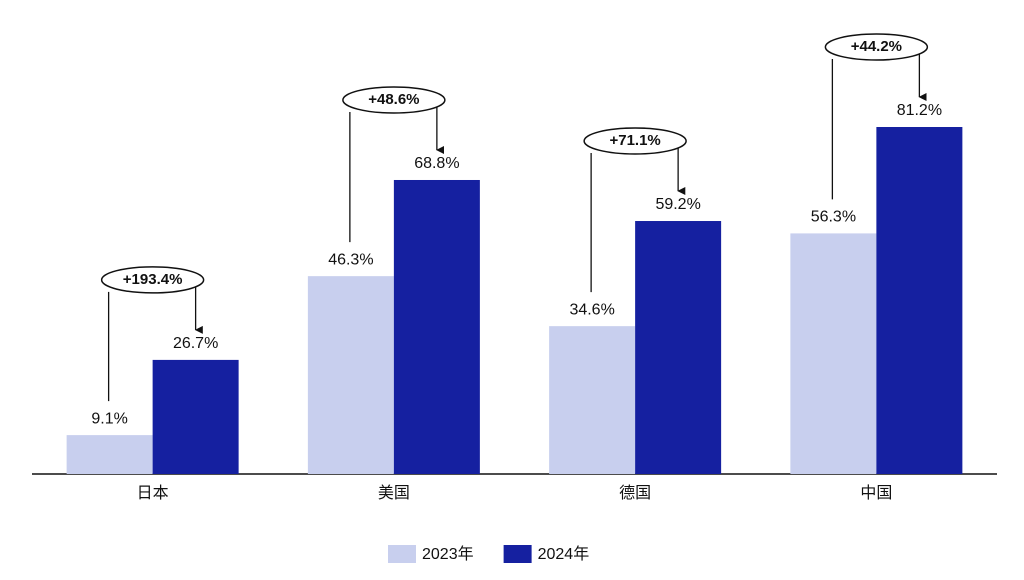 Image resolution: width=1024 pixels, height=580 pixels. I want to click on x-tick-label: 美国, so click(394, 493).